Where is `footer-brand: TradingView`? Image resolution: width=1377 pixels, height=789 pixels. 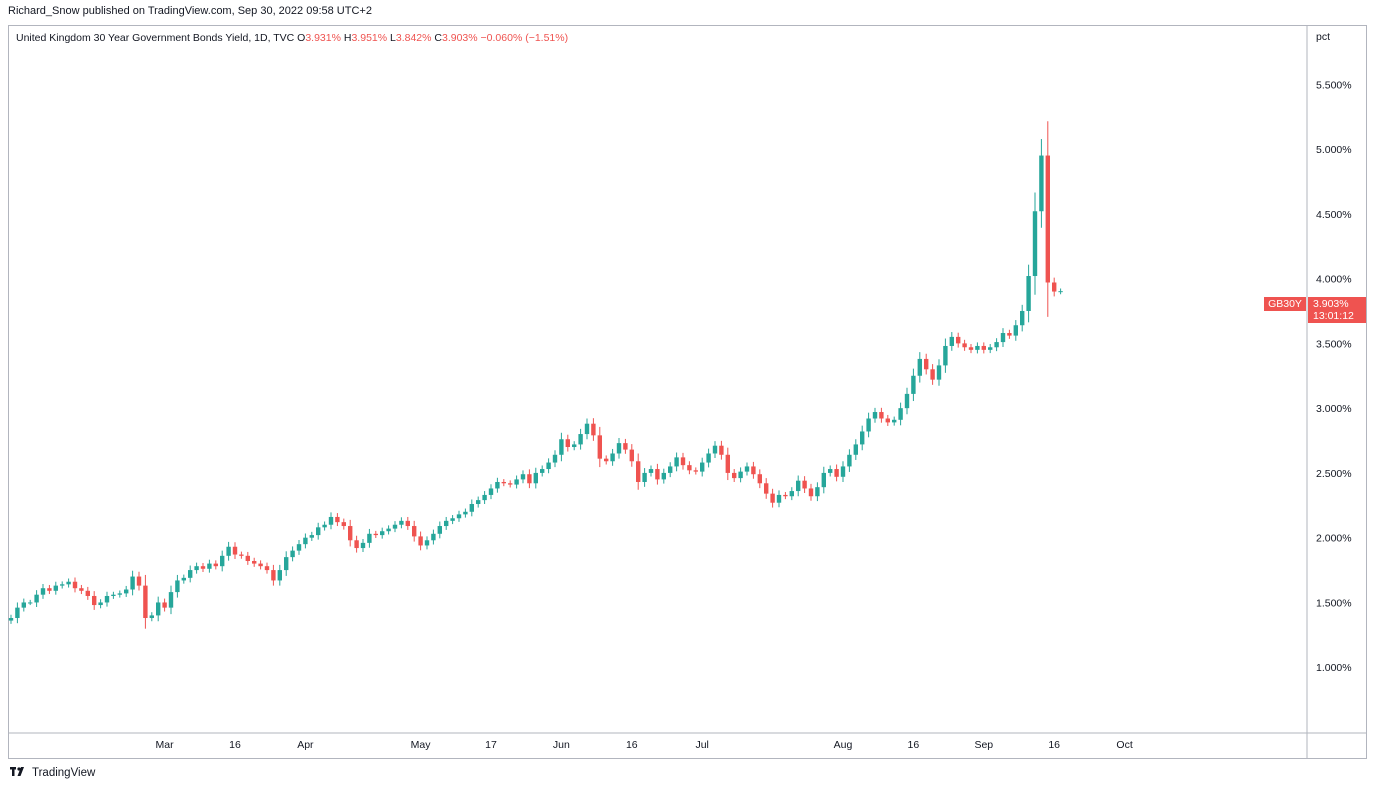
footer-brand: TradingView is located at coordinates (52, 773).